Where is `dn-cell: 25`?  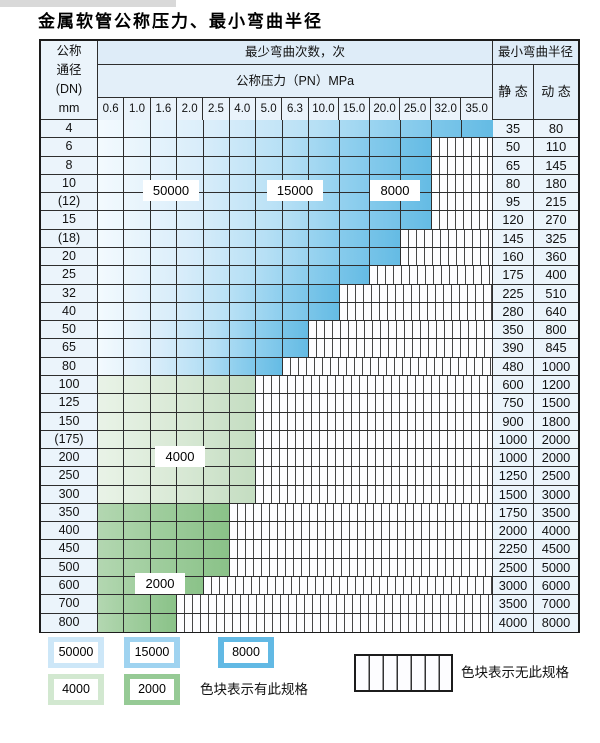
dn-cell: 25 is located at coordinates (69, 275).